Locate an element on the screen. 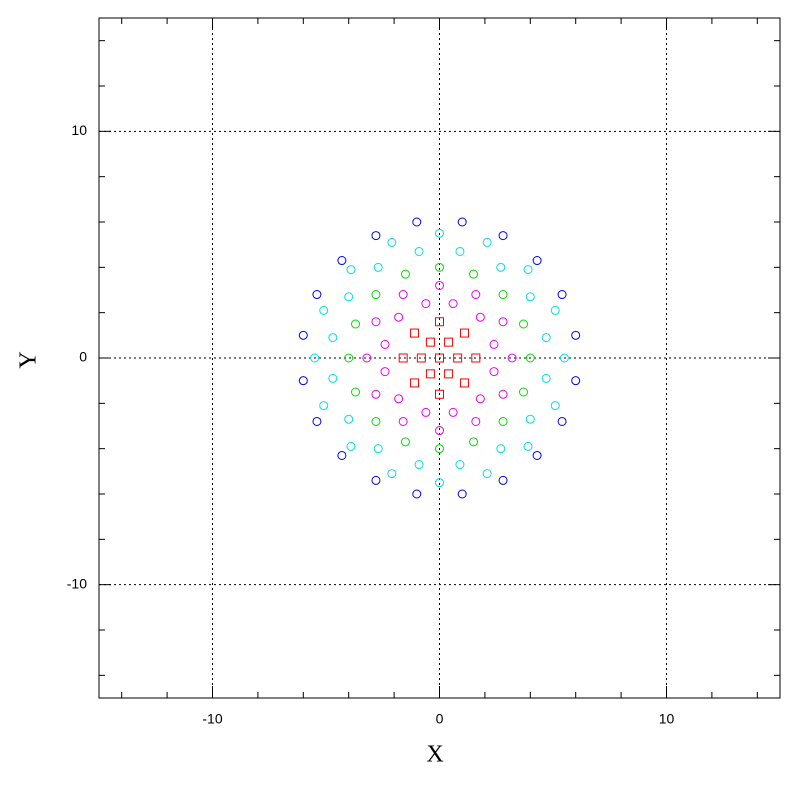 Image resolution: width=797 pixels, height=797 pixels. x-tick-label: 10 is located at coordinates (667, 719).